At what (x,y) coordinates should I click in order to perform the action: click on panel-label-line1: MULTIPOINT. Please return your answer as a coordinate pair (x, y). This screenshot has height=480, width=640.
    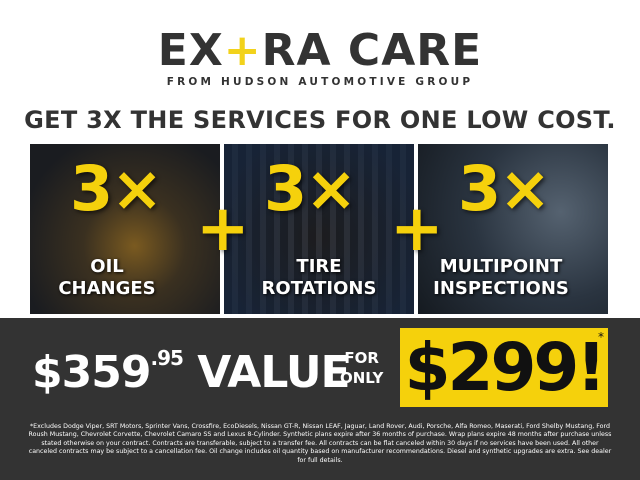
    Looking at the image, I should click on (501, 266).